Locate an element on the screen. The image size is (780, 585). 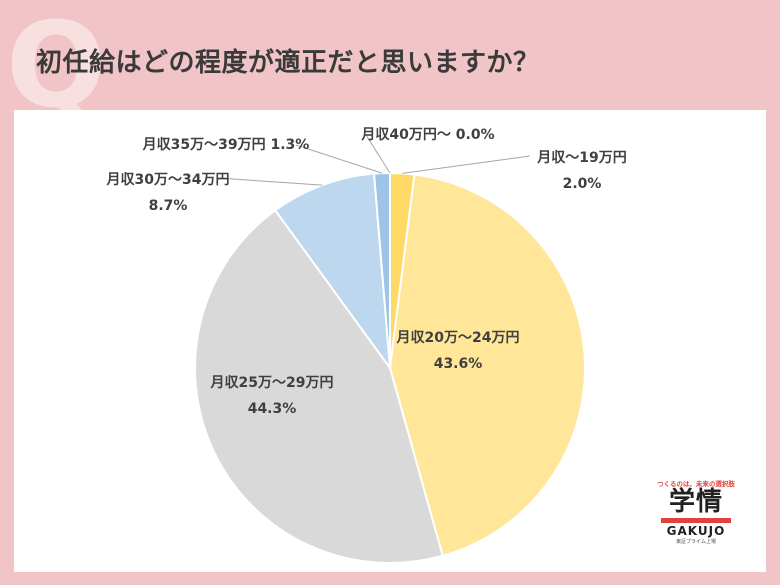
logo-bar is located at coordinates (696, 520).